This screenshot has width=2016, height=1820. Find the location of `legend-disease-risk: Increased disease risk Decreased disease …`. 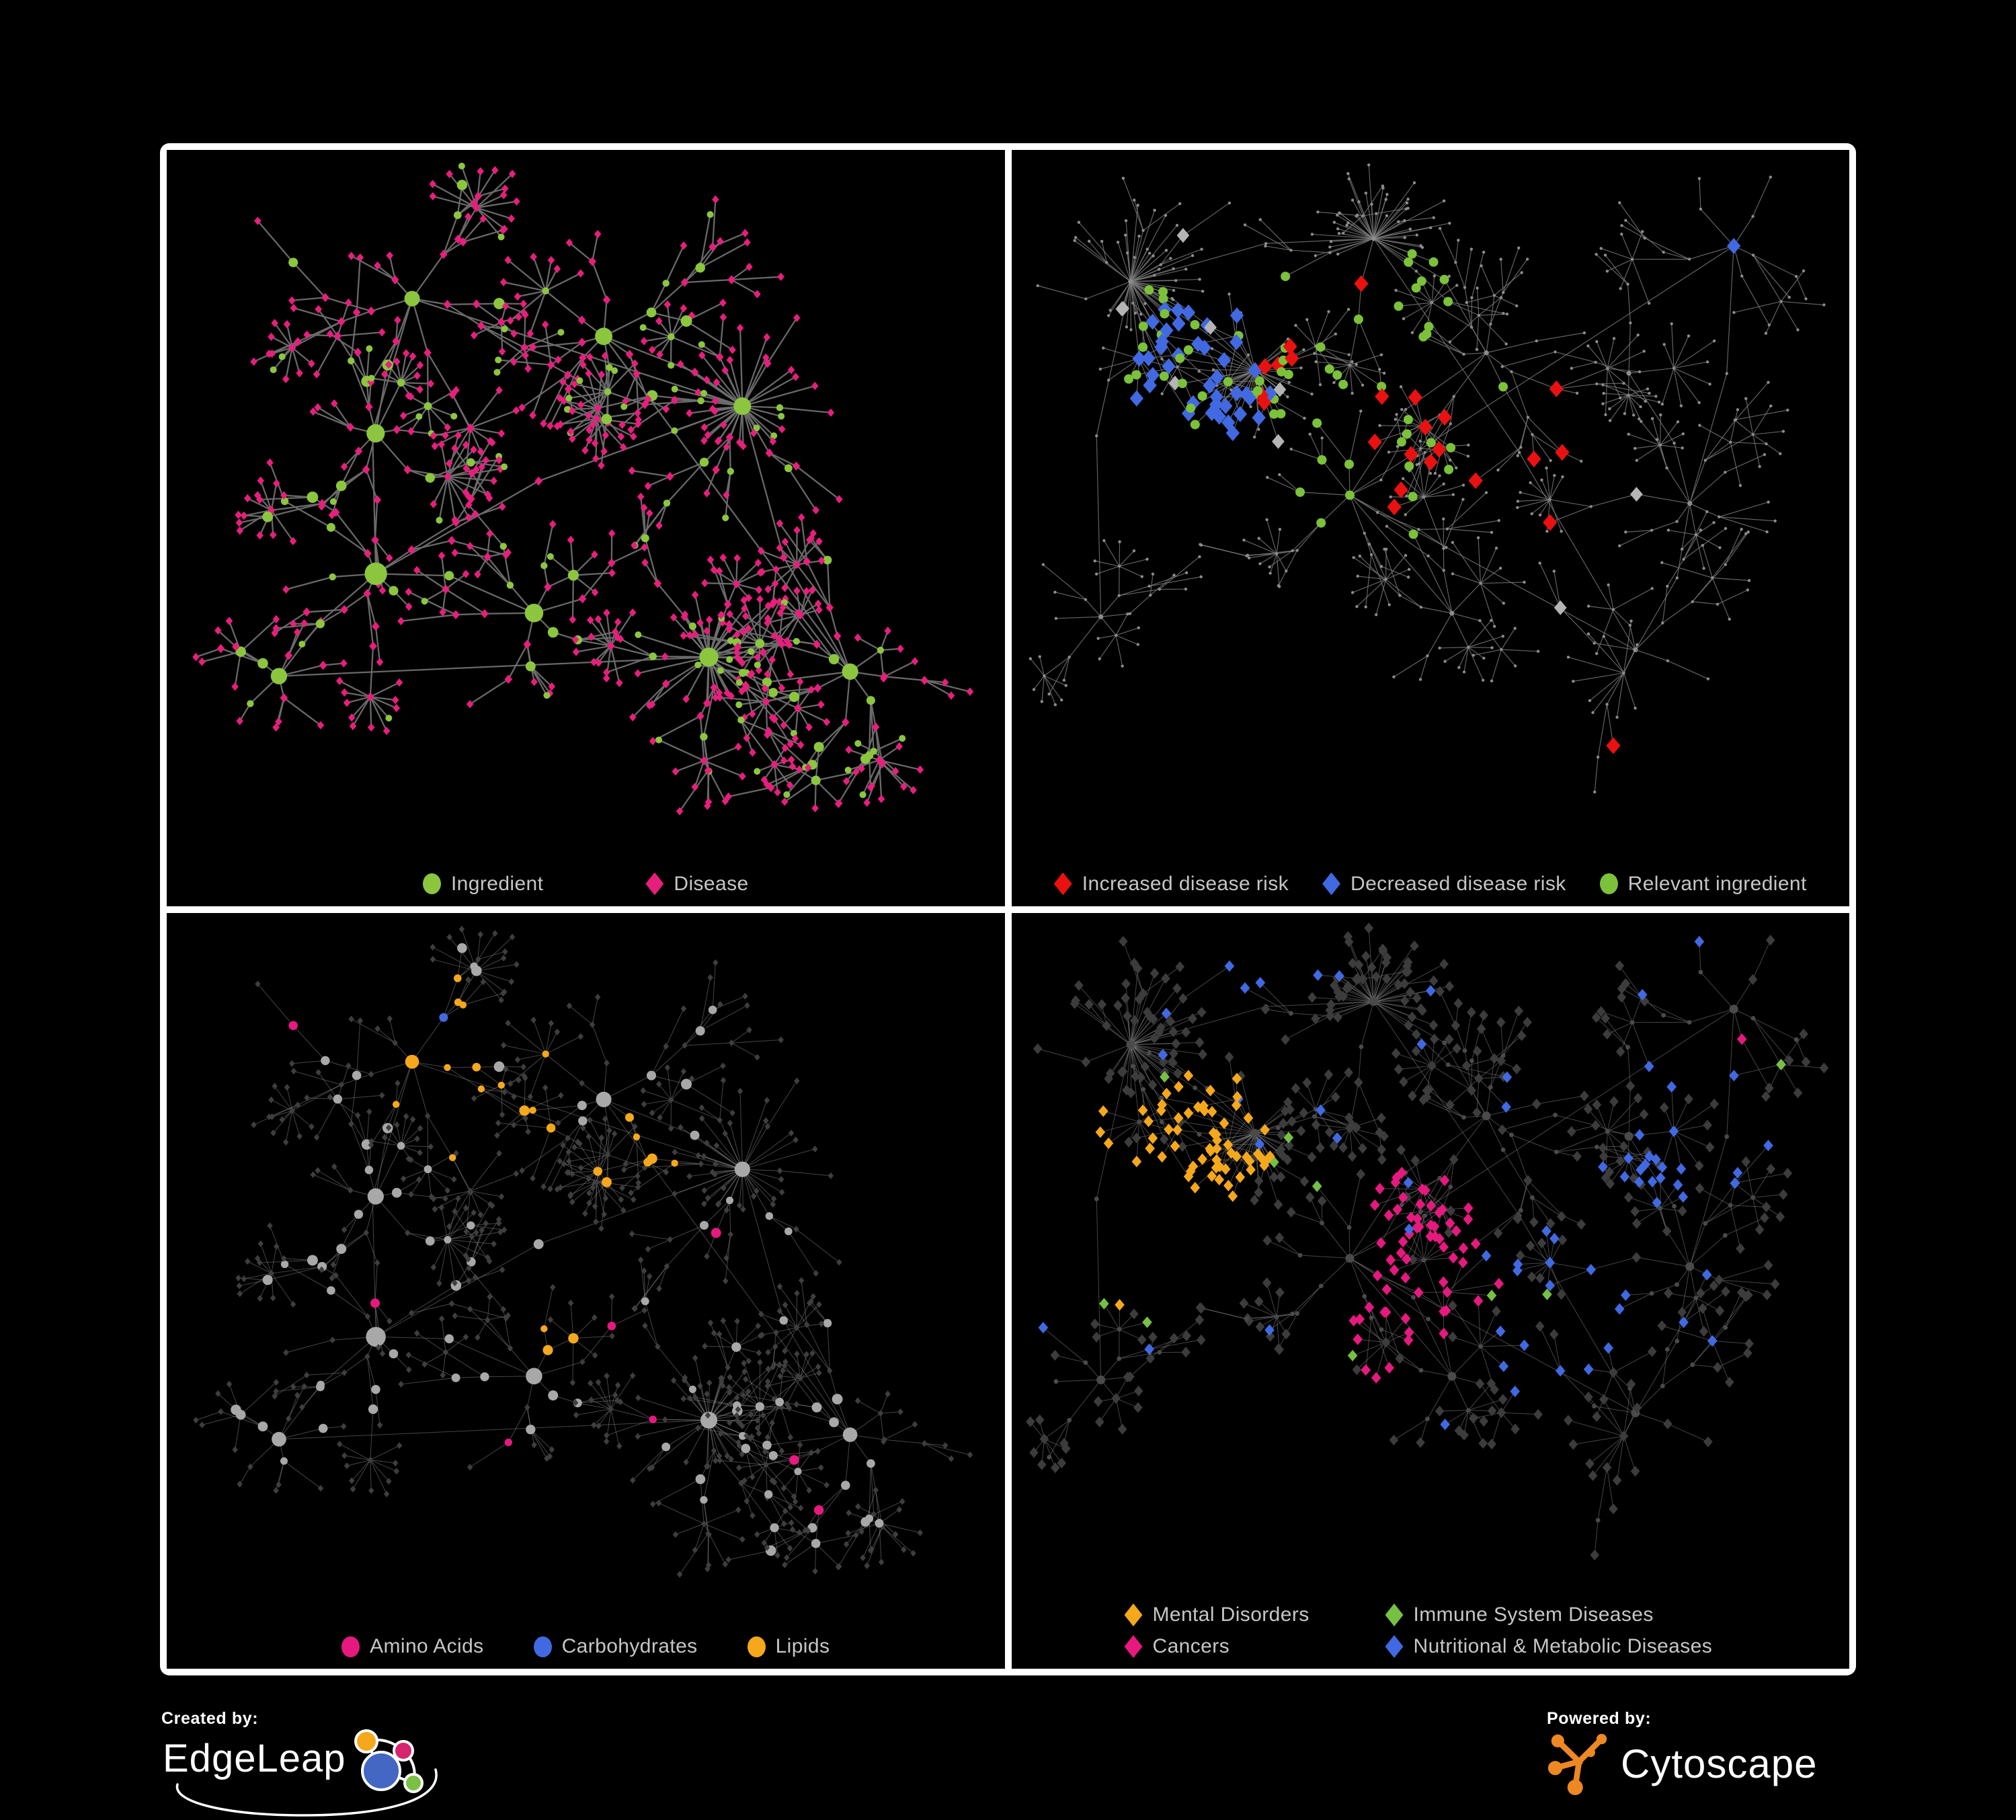

legend-disease-risk: Increased disease risk Decreased disease … is located at coordinates (1431, 884).